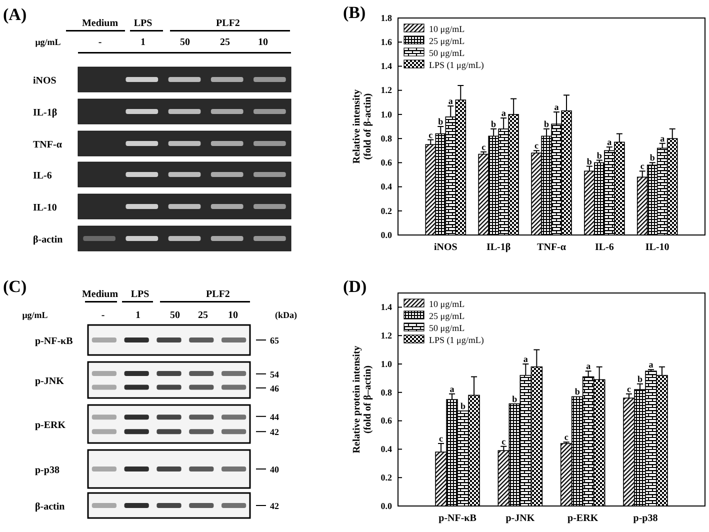 The image size is (709, 532). Describe the element at coordinates (275, 388) in the screenshot. I see `text: 46` at that location.